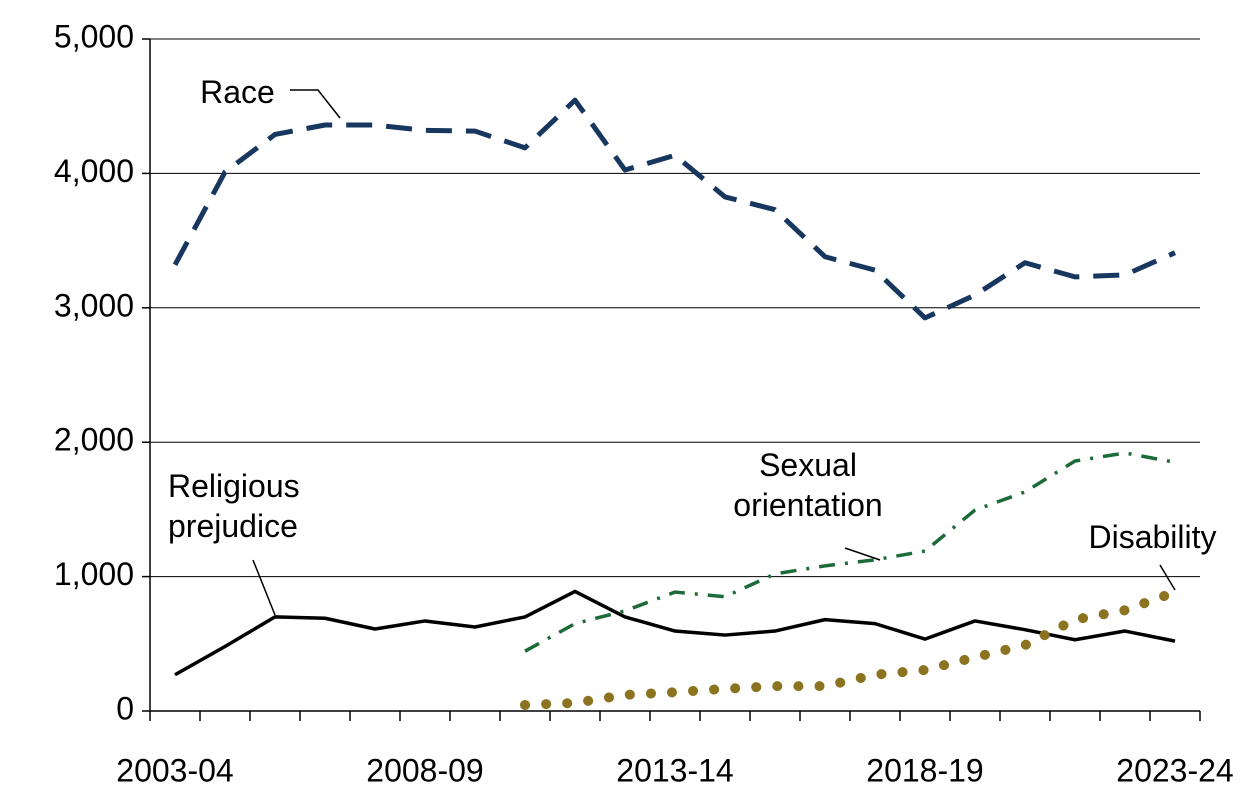  What do you see at coordinates (924, 770) in the screenshot?
I see `x-tick-label: 2018-19` at bounding box center [924, 770].